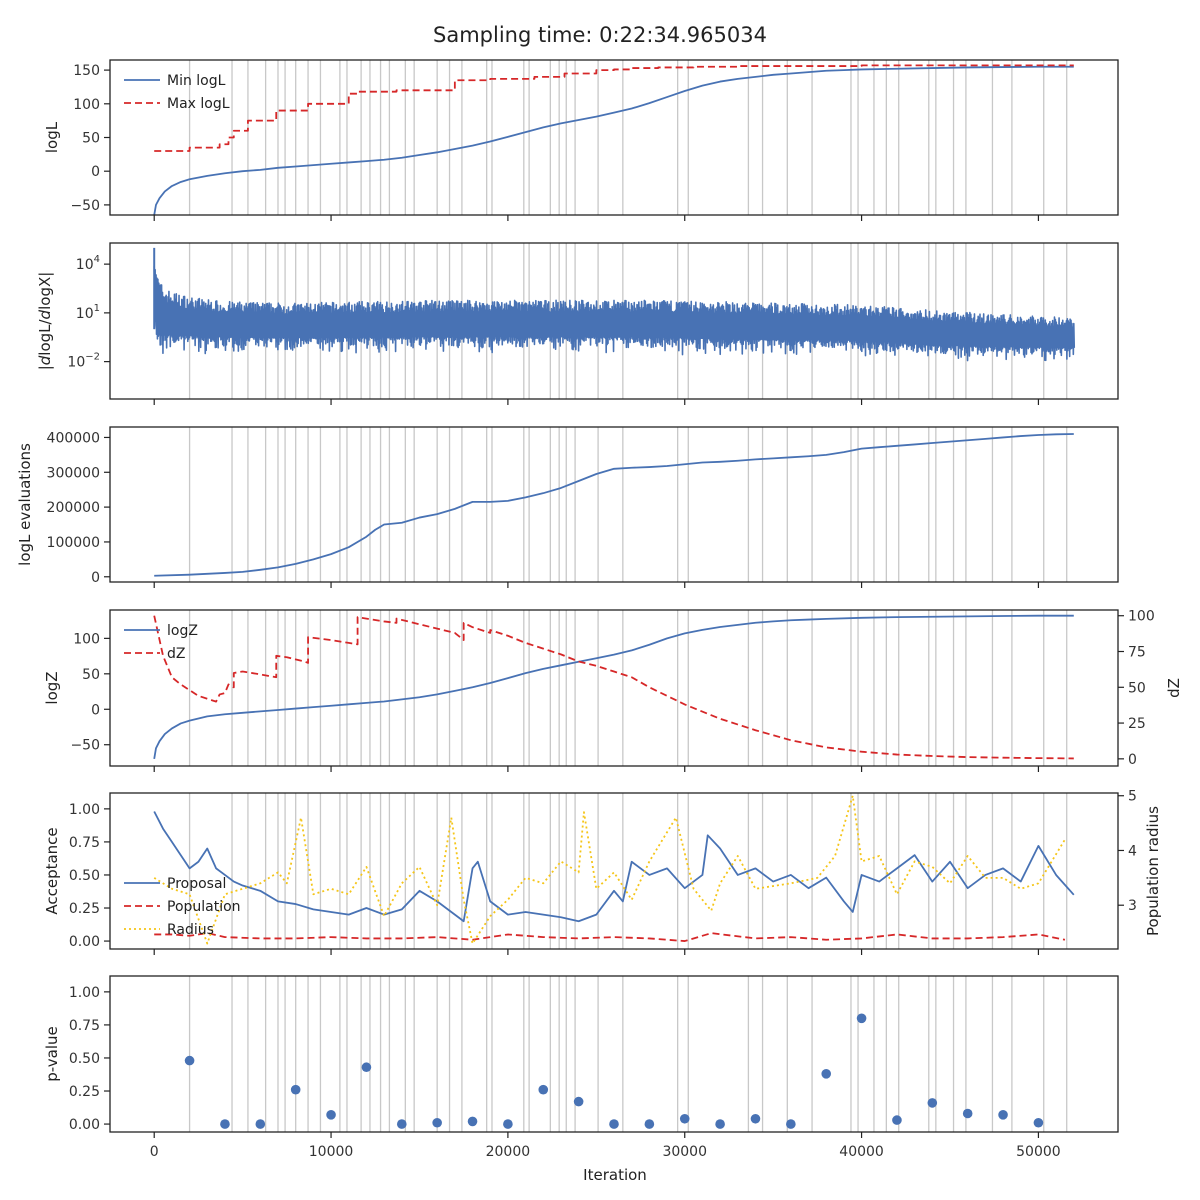  I want to click on legend-label: logZ, so click(182, 631).